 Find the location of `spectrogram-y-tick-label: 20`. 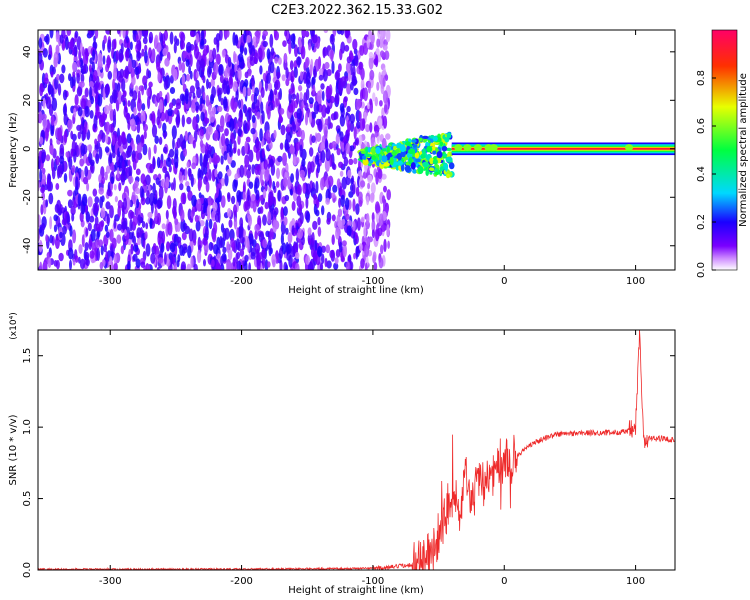

spectrogram-y-tick-label: 20 is located at coordinates (27, 100).